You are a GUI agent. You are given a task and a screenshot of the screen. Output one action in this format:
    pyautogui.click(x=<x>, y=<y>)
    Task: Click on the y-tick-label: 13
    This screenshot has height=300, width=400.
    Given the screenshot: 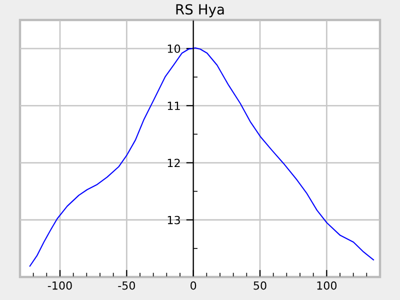 What is the action you would take?
    pyautogui.click(x=174, y=220)
    